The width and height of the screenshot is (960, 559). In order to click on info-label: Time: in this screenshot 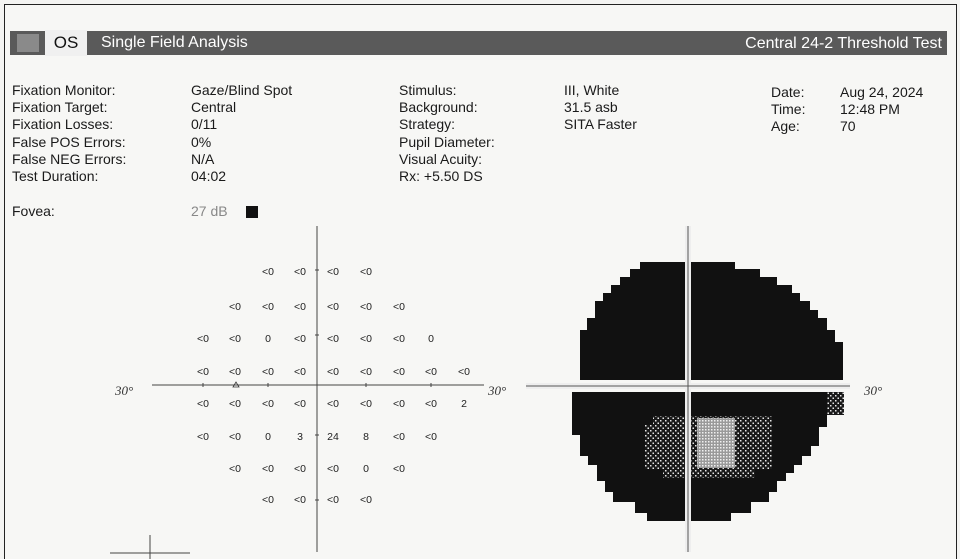, I will do `click(788, 109)`.